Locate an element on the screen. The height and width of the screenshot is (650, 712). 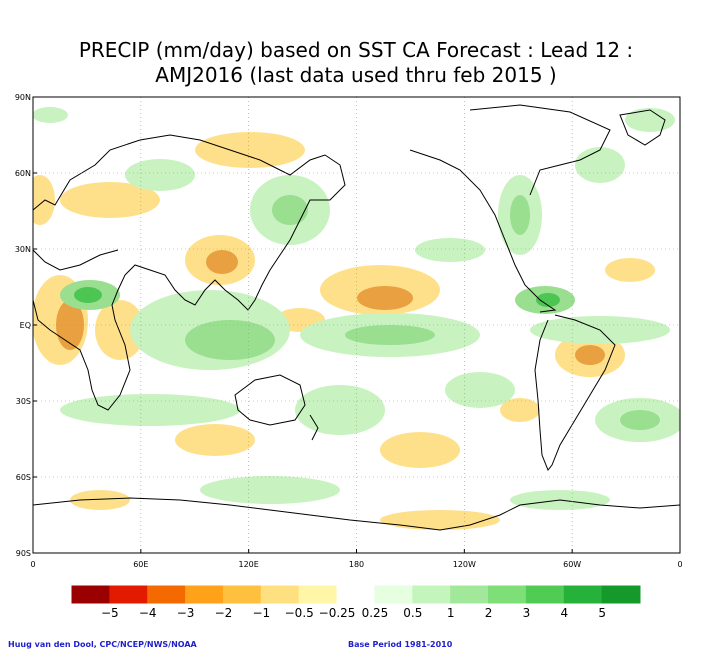
lon-label: 120W is located at coordinates (464, 564).